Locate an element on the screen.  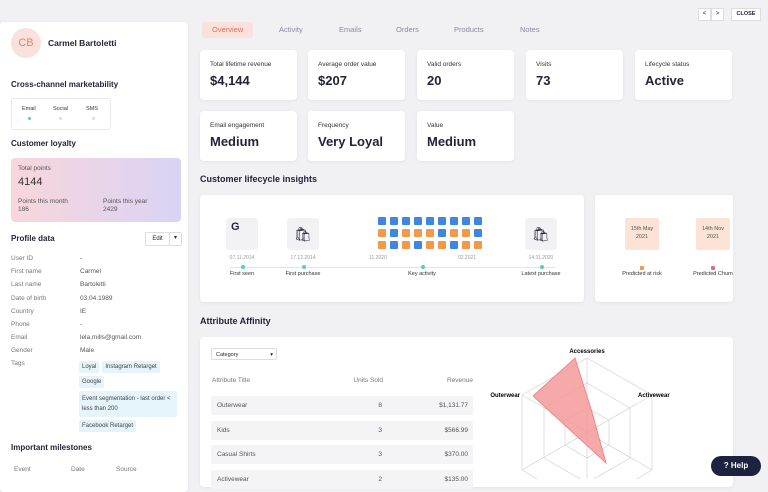
edit-button: Edit is located at coordinates (157, 239).